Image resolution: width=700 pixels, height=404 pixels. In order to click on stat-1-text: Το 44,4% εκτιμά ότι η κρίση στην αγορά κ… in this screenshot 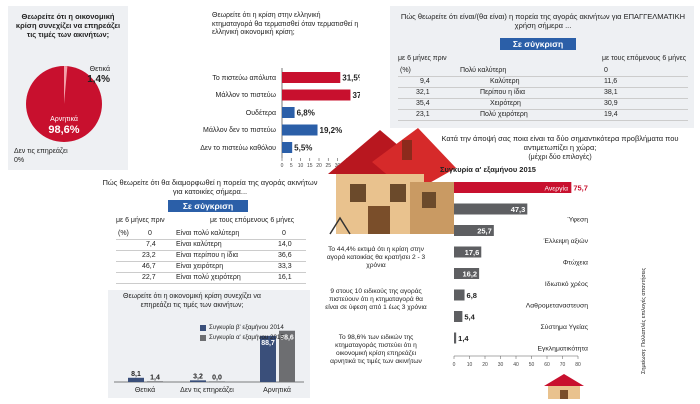, I will do `click(376, 257)`.